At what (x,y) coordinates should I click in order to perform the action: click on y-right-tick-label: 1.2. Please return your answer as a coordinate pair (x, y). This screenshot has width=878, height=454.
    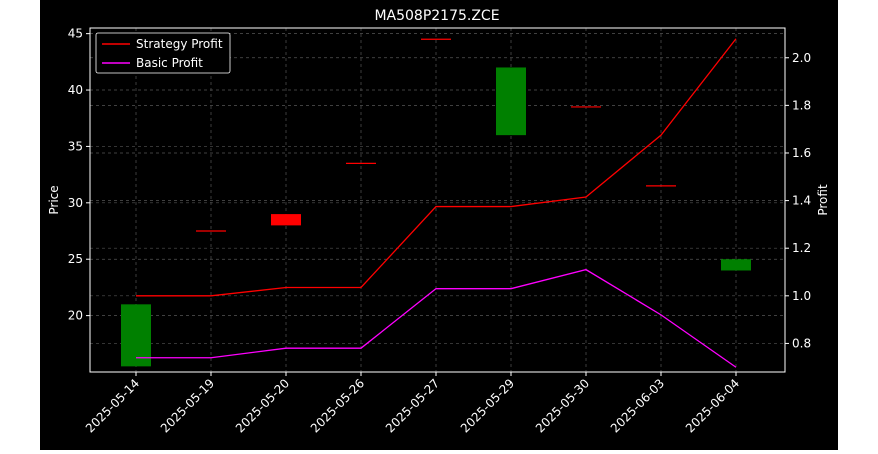
    Looking at the image, I should click on (801, 248).